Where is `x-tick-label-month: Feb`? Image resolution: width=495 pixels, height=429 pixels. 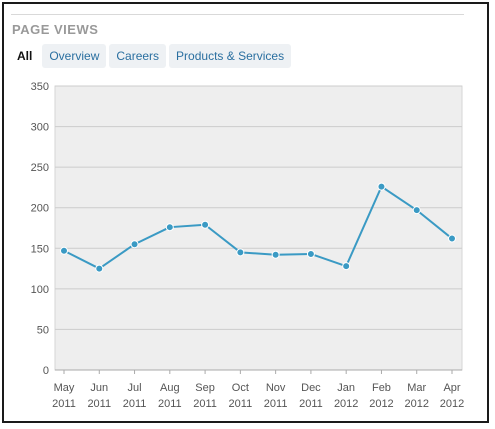 x-tick-label-month: Feb is located at coordinates (381, 388).